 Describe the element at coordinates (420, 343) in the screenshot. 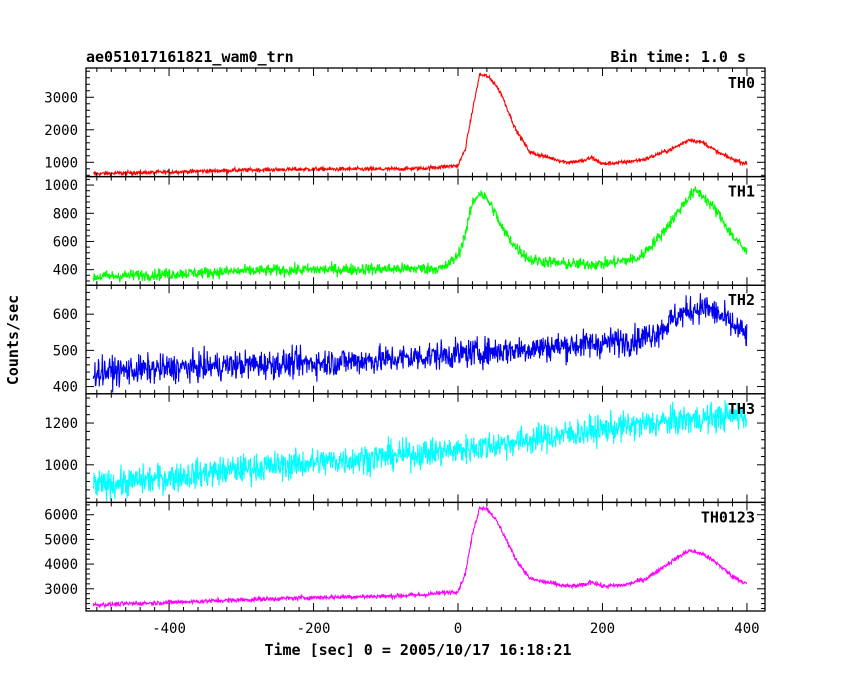

I see `series-line-th2` at that location.